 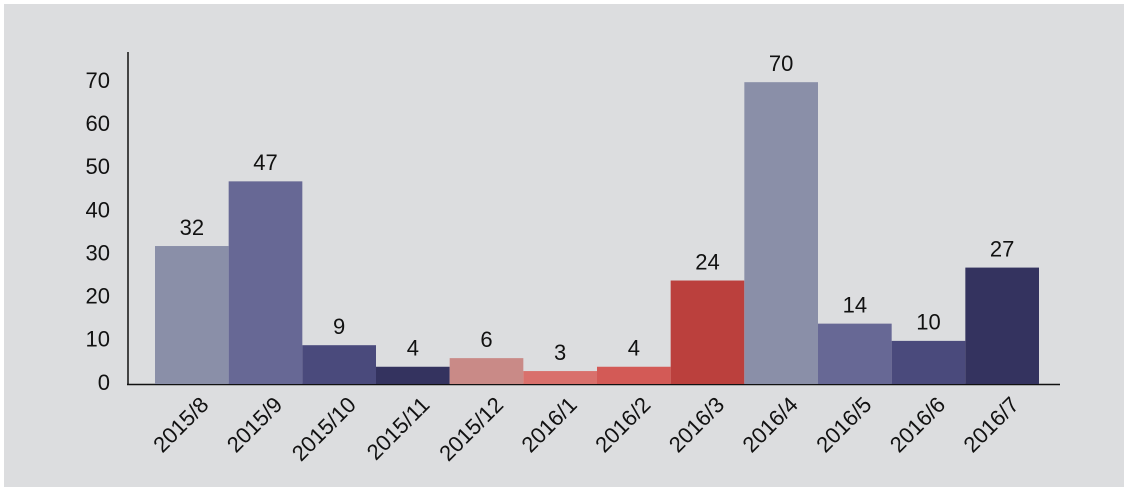 What do you see at coordinates (707, 261) in the screenshot?
I see `value-label: 24` at bounding box center [707, 261].